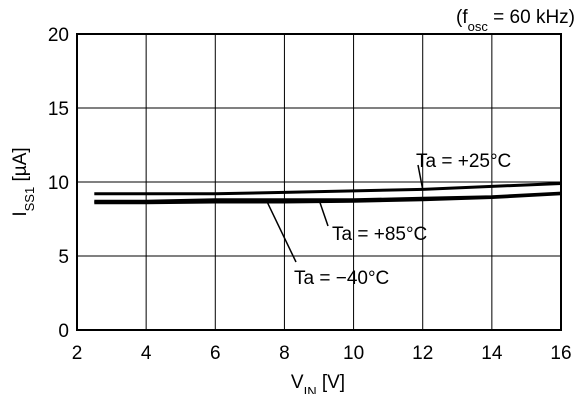 The width and height of the screenshot is (579, 394). What do you see at coordinates (322, 353) in the screenshot?
I see `x-tick-labels: 2 4 6 8 10 12 14 16` at bounding box center [322, 353].